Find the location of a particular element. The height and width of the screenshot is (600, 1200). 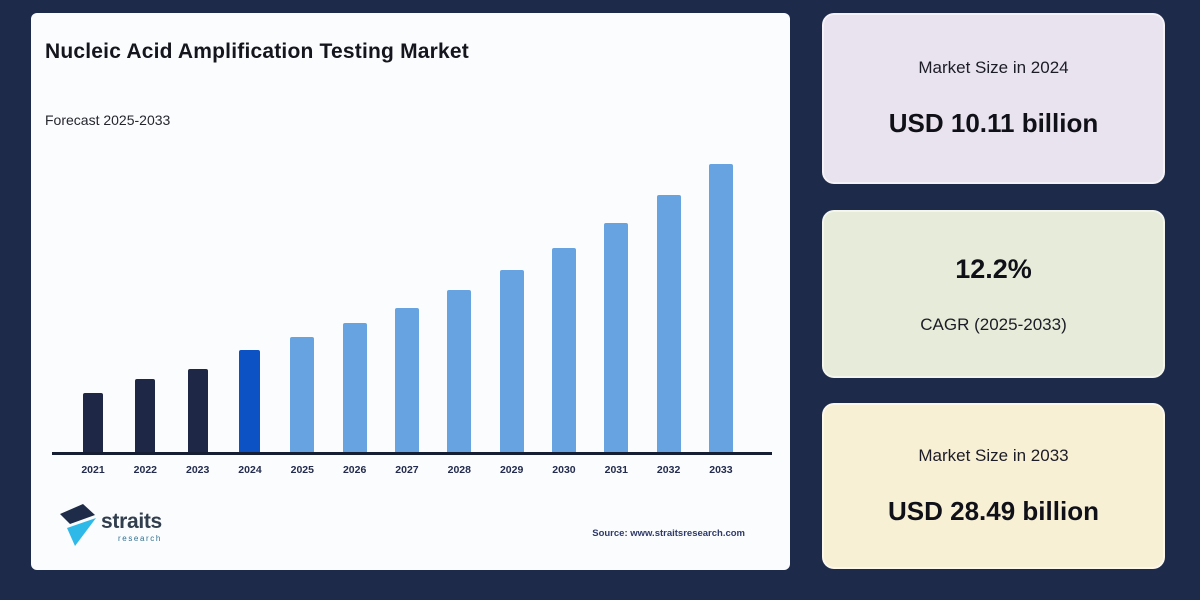

card-label: Market Size in 2024 is located at coordinates (993, 67).